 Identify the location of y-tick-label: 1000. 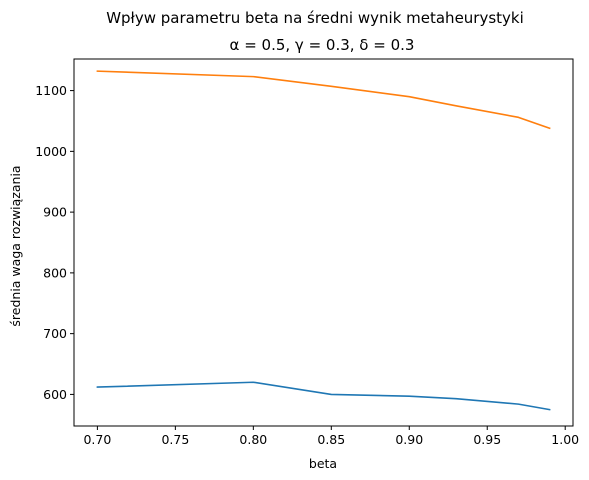
(51, 151).